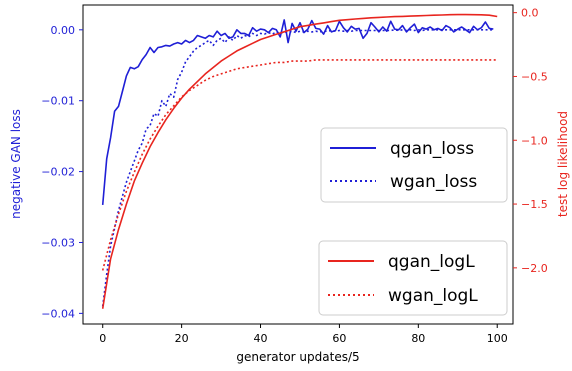 This screenshot has width=572, height=371. What do you see at coordinates (433, 182) in the screenshot?
I see `legend-wgan-loss-label: wgan_loss` at bounding box center [433, 182].